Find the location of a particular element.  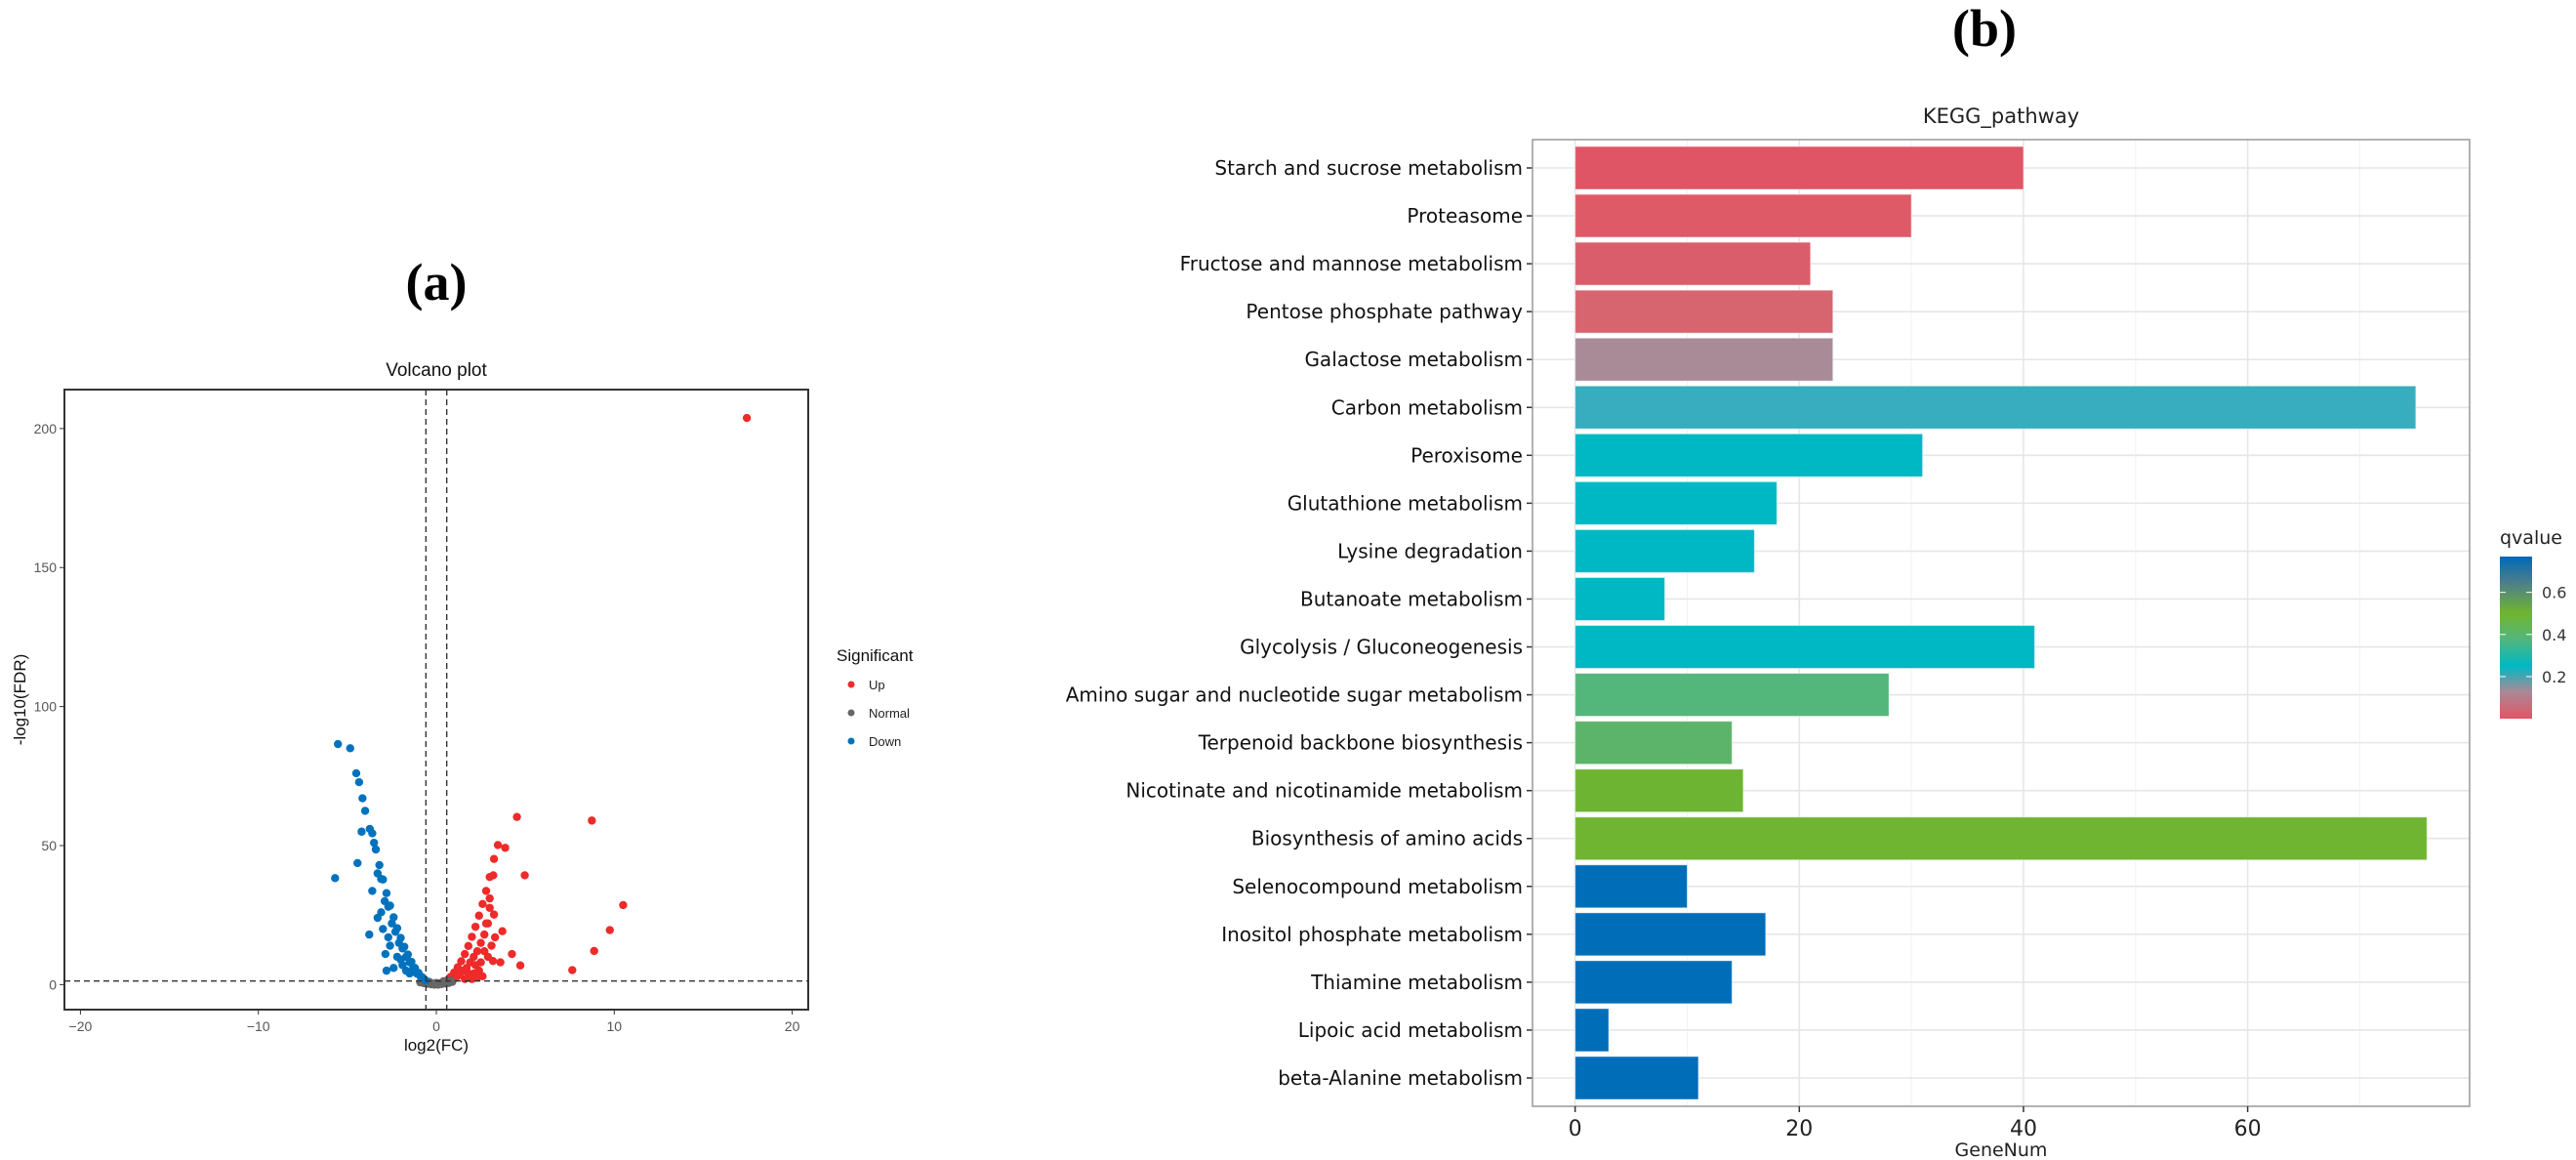

bar-amino-sugar-and-nucleotide-sugar-metabolism is located at coordinates (1732, 695).